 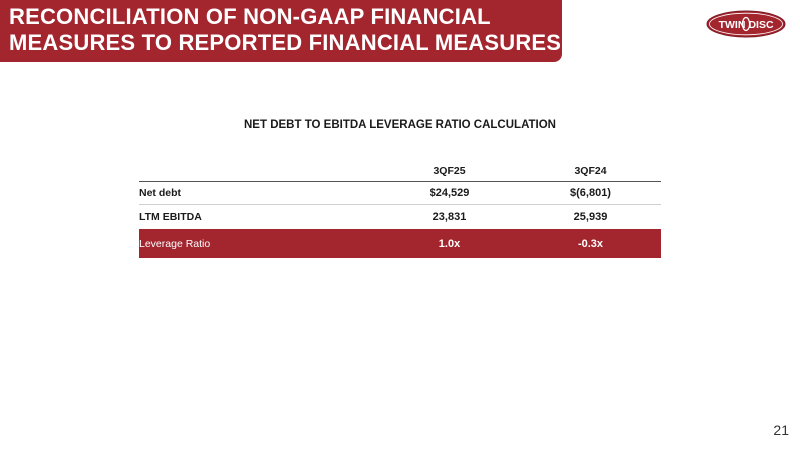 I want to click on row-label: Net debt, so click(x=259, y=193).